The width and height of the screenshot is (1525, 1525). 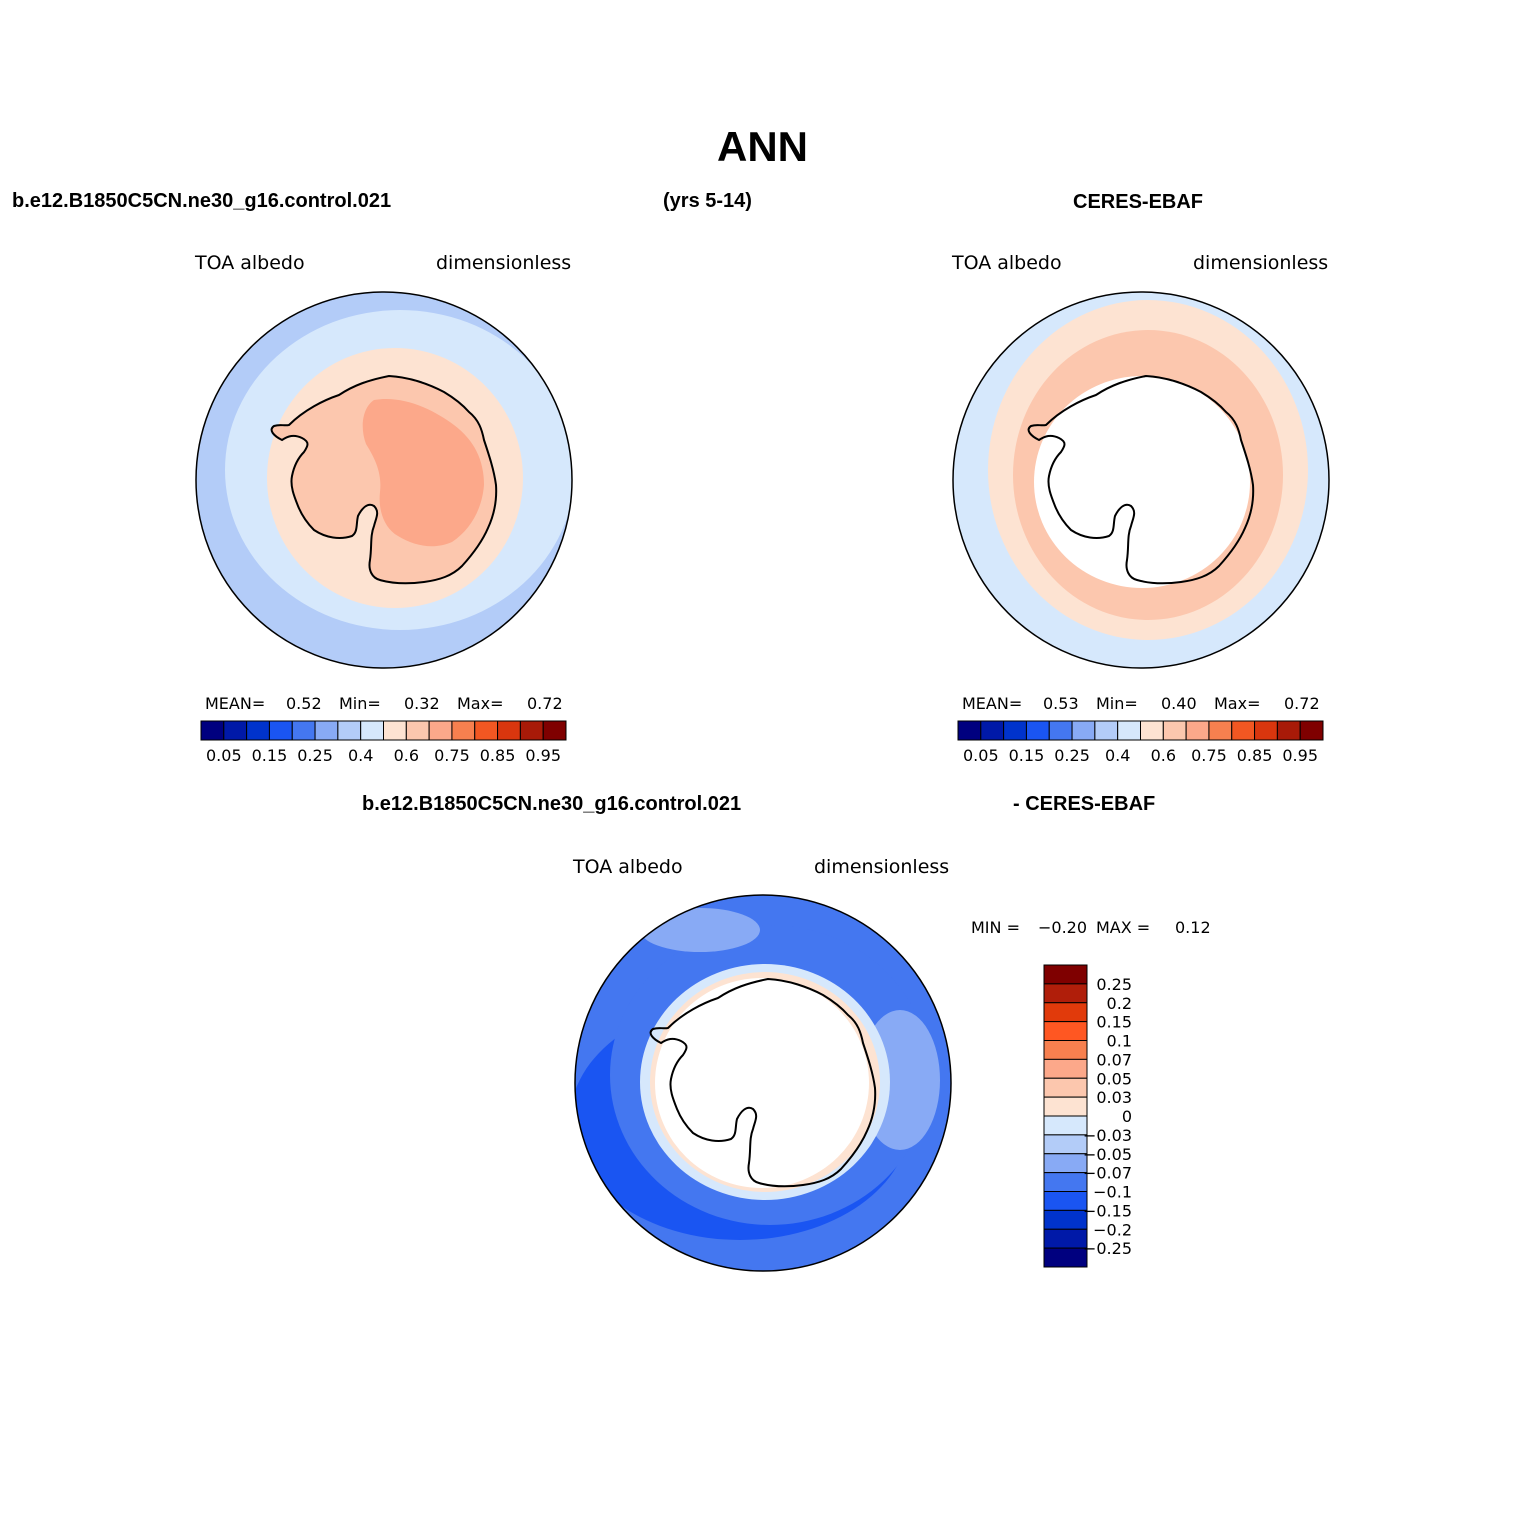 I want to click on model-mean-label: MEAN=, so click(x=235, y=703).